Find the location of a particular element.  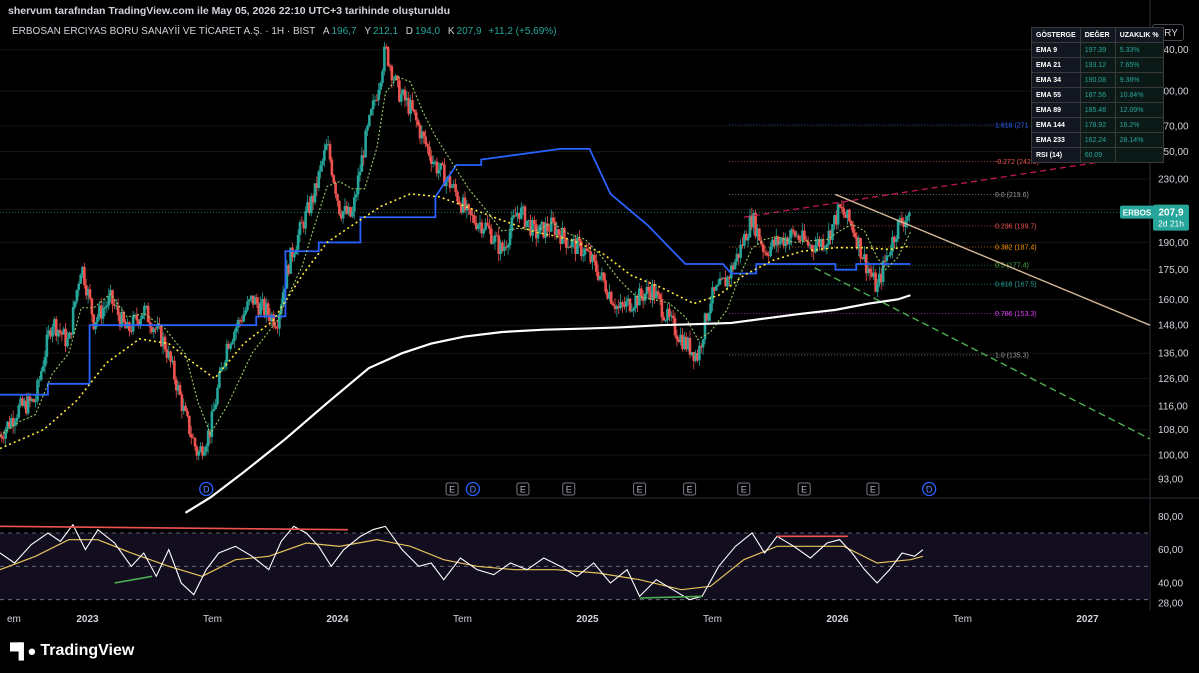

fib-label: 0.382 (187.4) is located at coordinates (1016, 247).